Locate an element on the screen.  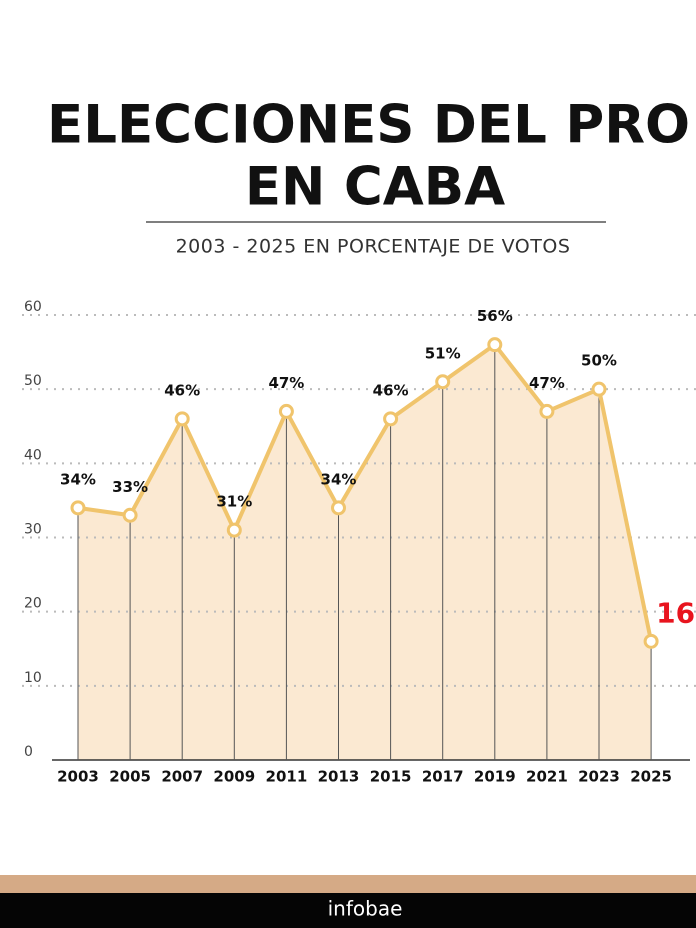
chart-title: EN CABA is located at coordinates (375, 187).